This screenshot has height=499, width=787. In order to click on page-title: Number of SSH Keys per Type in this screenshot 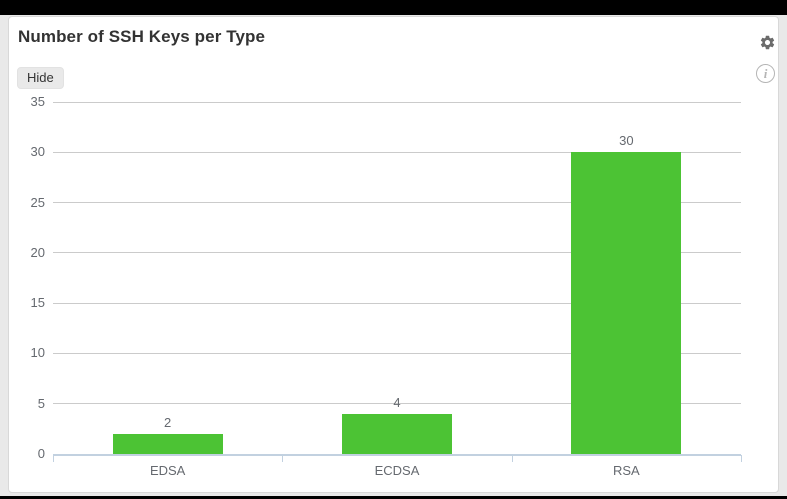, I will do `click(142, 36)`.